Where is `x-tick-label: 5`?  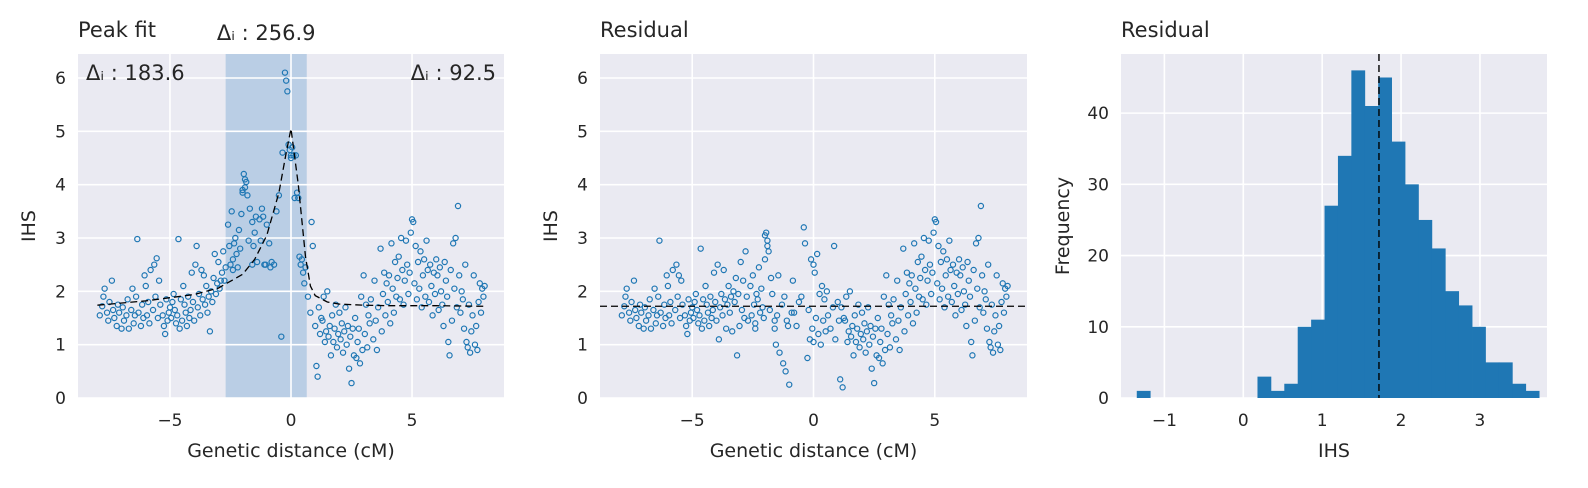
x-tick-label: 5 is located at coordinates (934, 421).